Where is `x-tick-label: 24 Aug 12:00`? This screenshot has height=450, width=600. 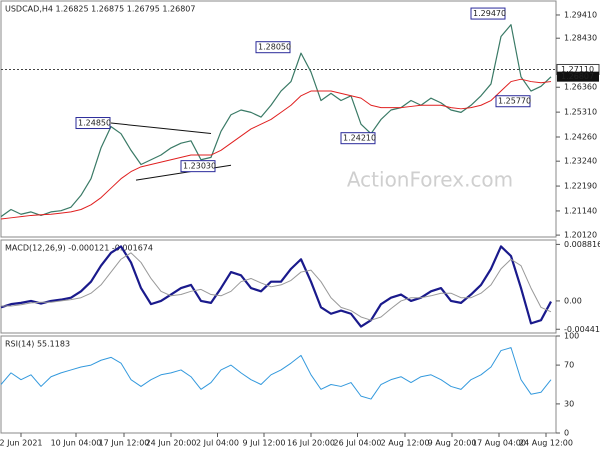 x-tick-label: 24 Aug 12:00 is located at coordinates (546, 443).